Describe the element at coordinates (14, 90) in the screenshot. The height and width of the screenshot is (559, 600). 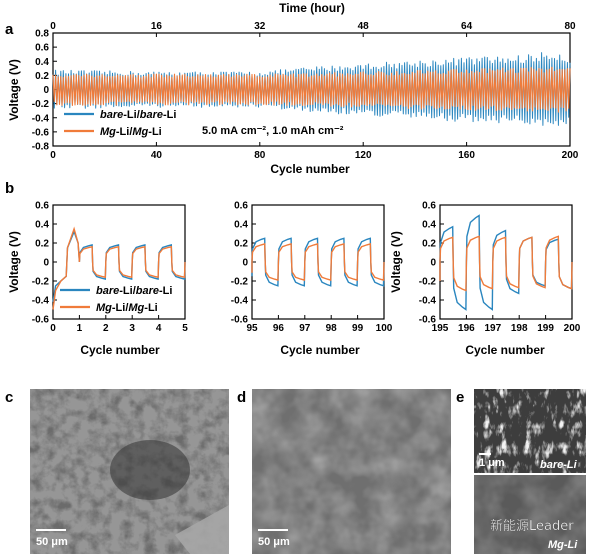
I see `axis-title-a-y: Voltage (V)` at that location.